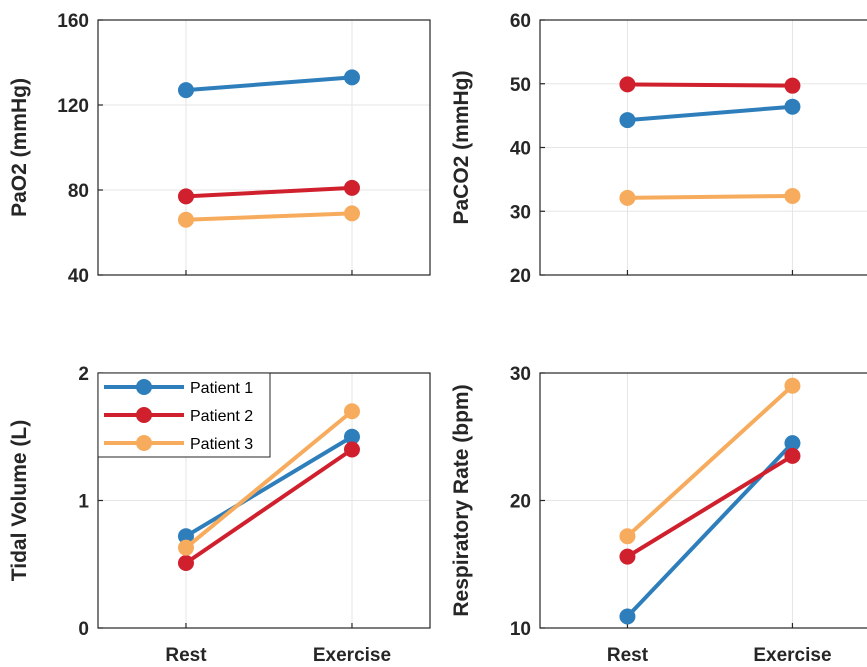  Describe the element at coordinates (520, 629) in the screenshot. I see `y-tick-label: 10` at that location.